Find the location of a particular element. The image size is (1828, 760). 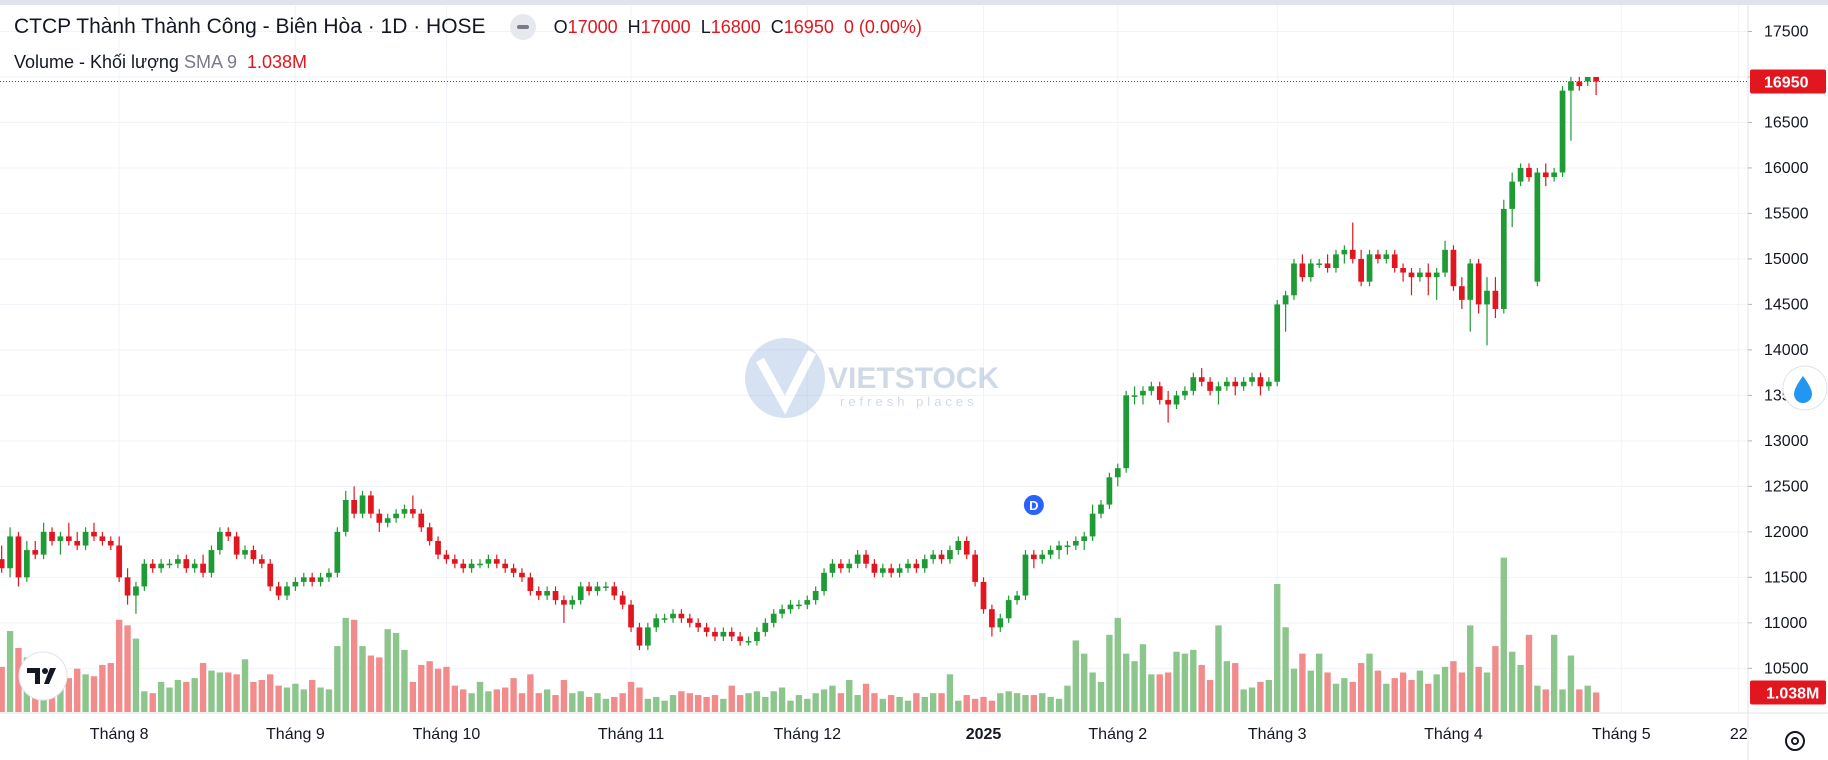

x-tick-label: Tháng 3 is located at coordinates (1277, 734).